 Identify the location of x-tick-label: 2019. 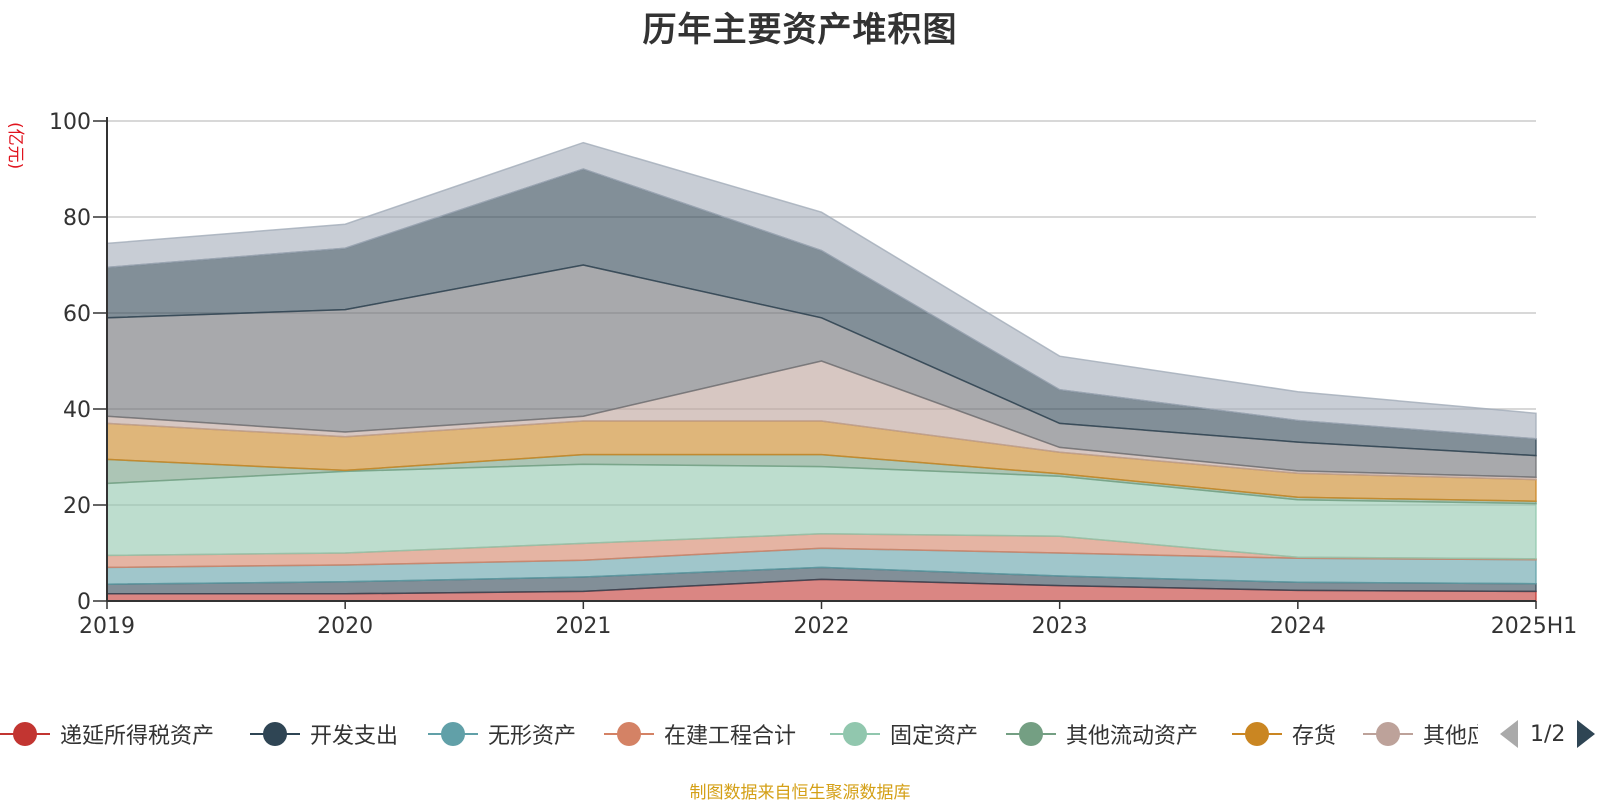
(107, 626).